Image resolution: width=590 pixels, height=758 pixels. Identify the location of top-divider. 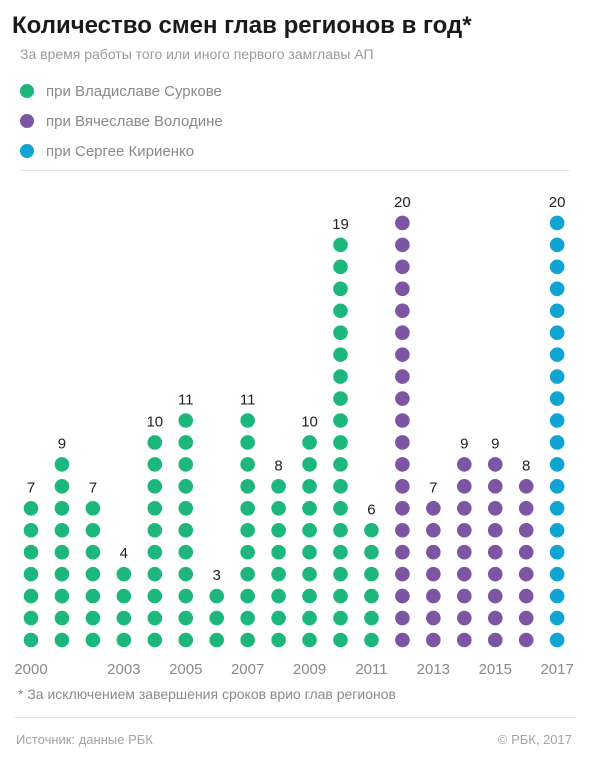
(295, 170).